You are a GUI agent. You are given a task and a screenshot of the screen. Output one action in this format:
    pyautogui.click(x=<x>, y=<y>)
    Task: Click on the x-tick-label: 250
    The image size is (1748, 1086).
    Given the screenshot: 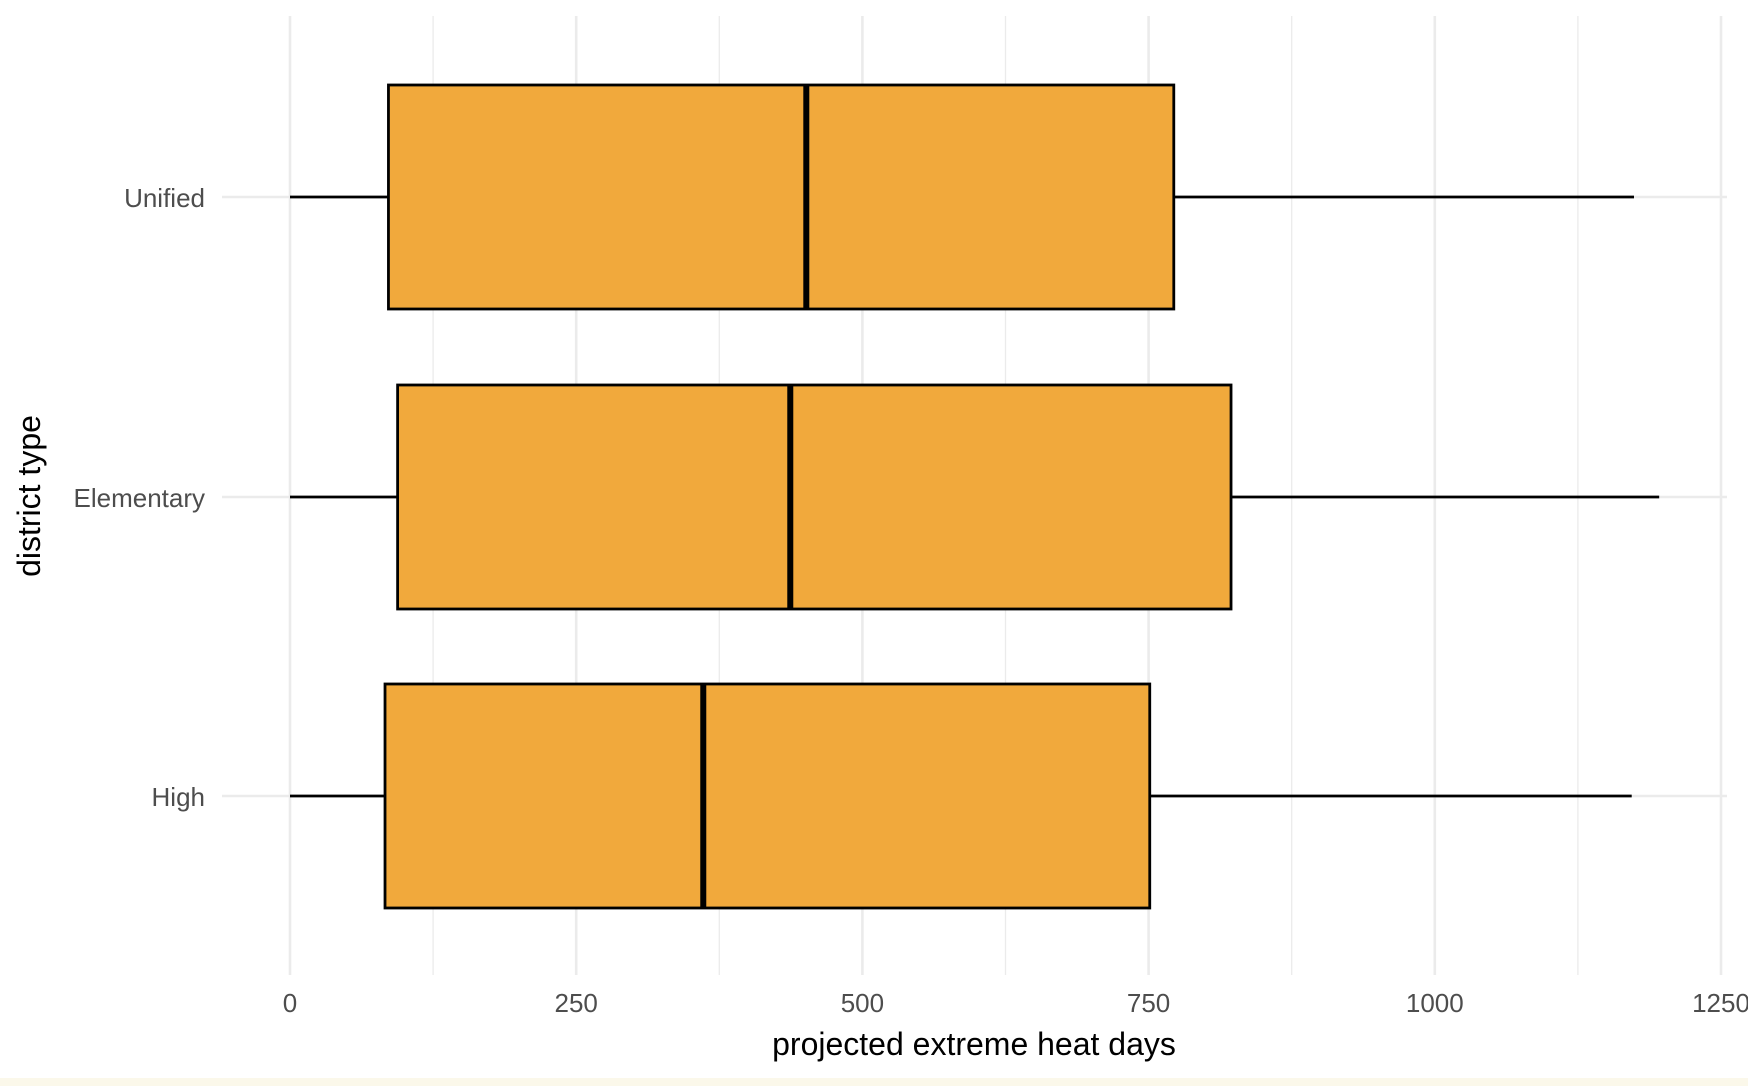 What is the action you would take?
    pyautogui.click(x=576, y=1003)
    